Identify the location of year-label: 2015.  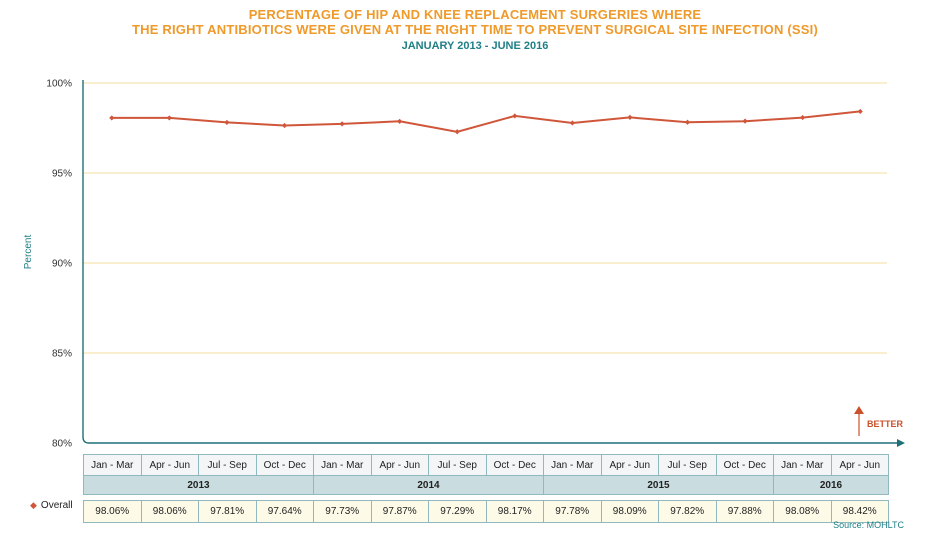
(658, 485).